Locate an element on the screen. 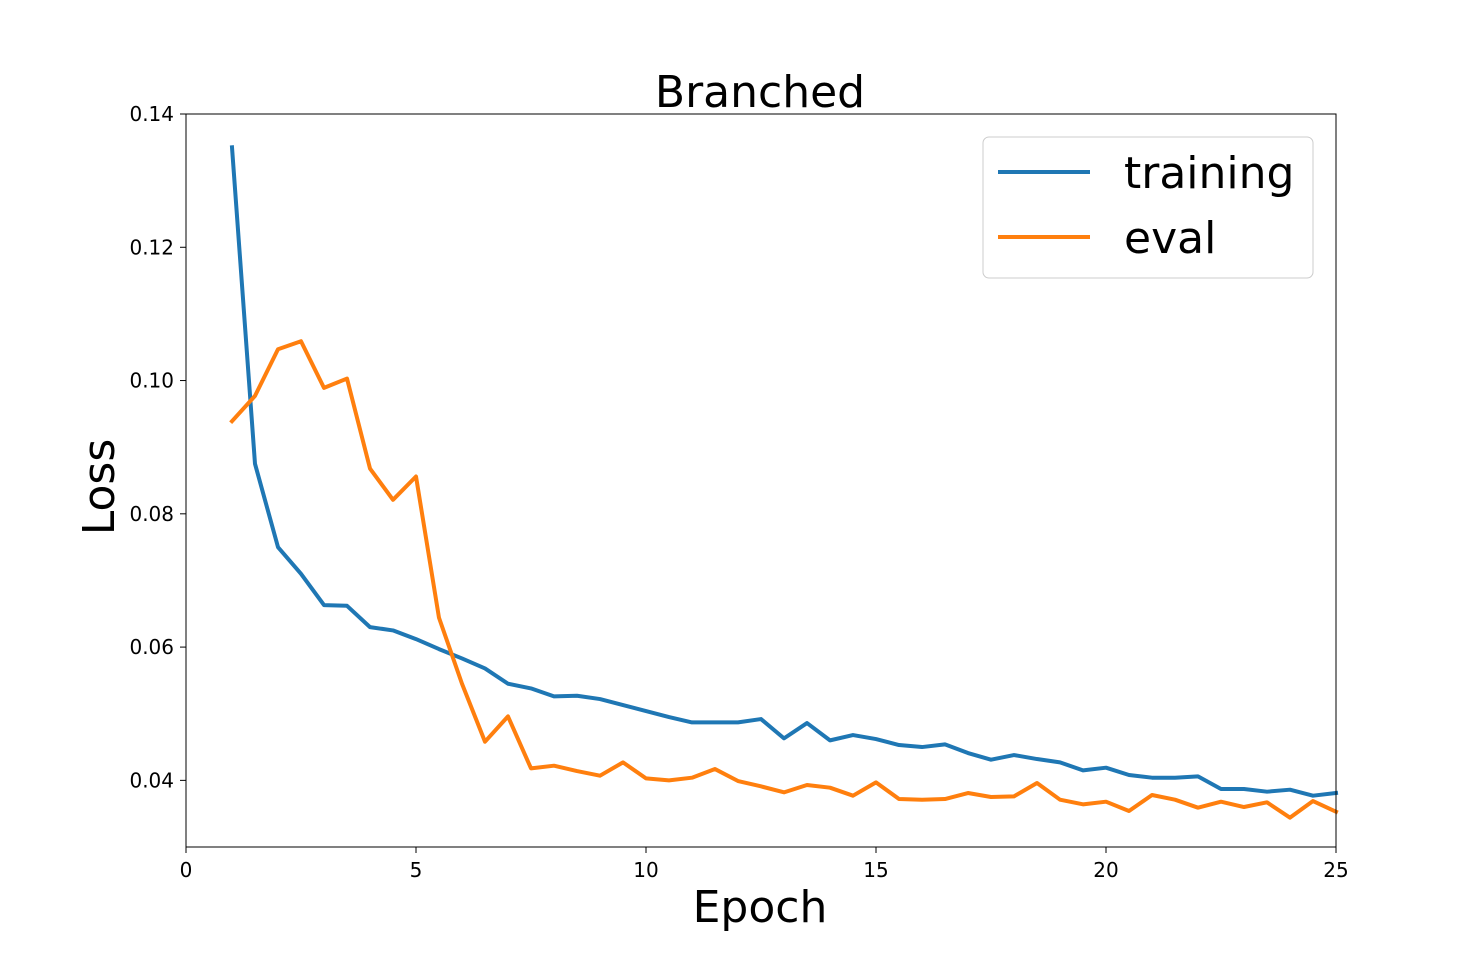 Image resolution: width=1484 pixels, height=953 pixels. x-tick-label: 0 is located at coordinates (186, 870).